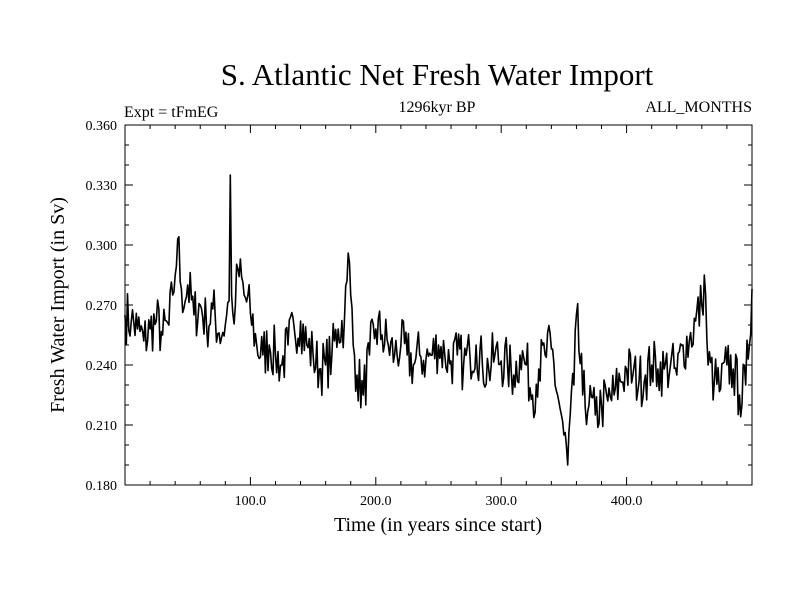 This screenshot has height=600, width=800. I want to click on y-tick-label: 0.240, so click(102, 366).